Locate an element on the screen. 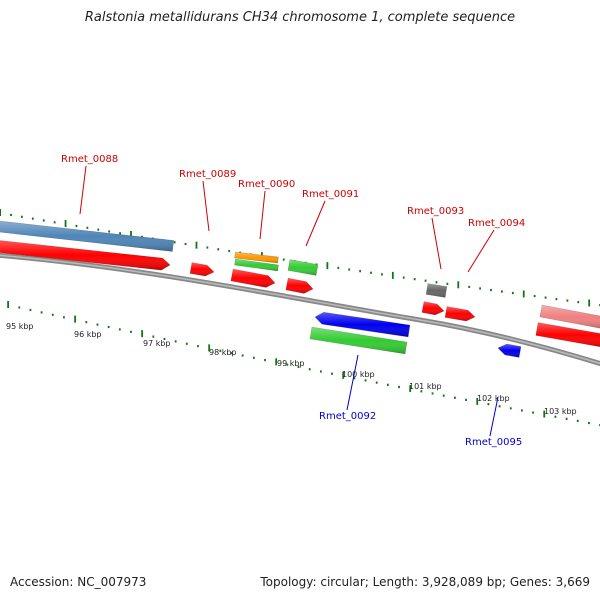 This screenshot has height=600, width=600. gene-label-rmet-0089: Rmet_0089 is located at coordinates (207, 174).